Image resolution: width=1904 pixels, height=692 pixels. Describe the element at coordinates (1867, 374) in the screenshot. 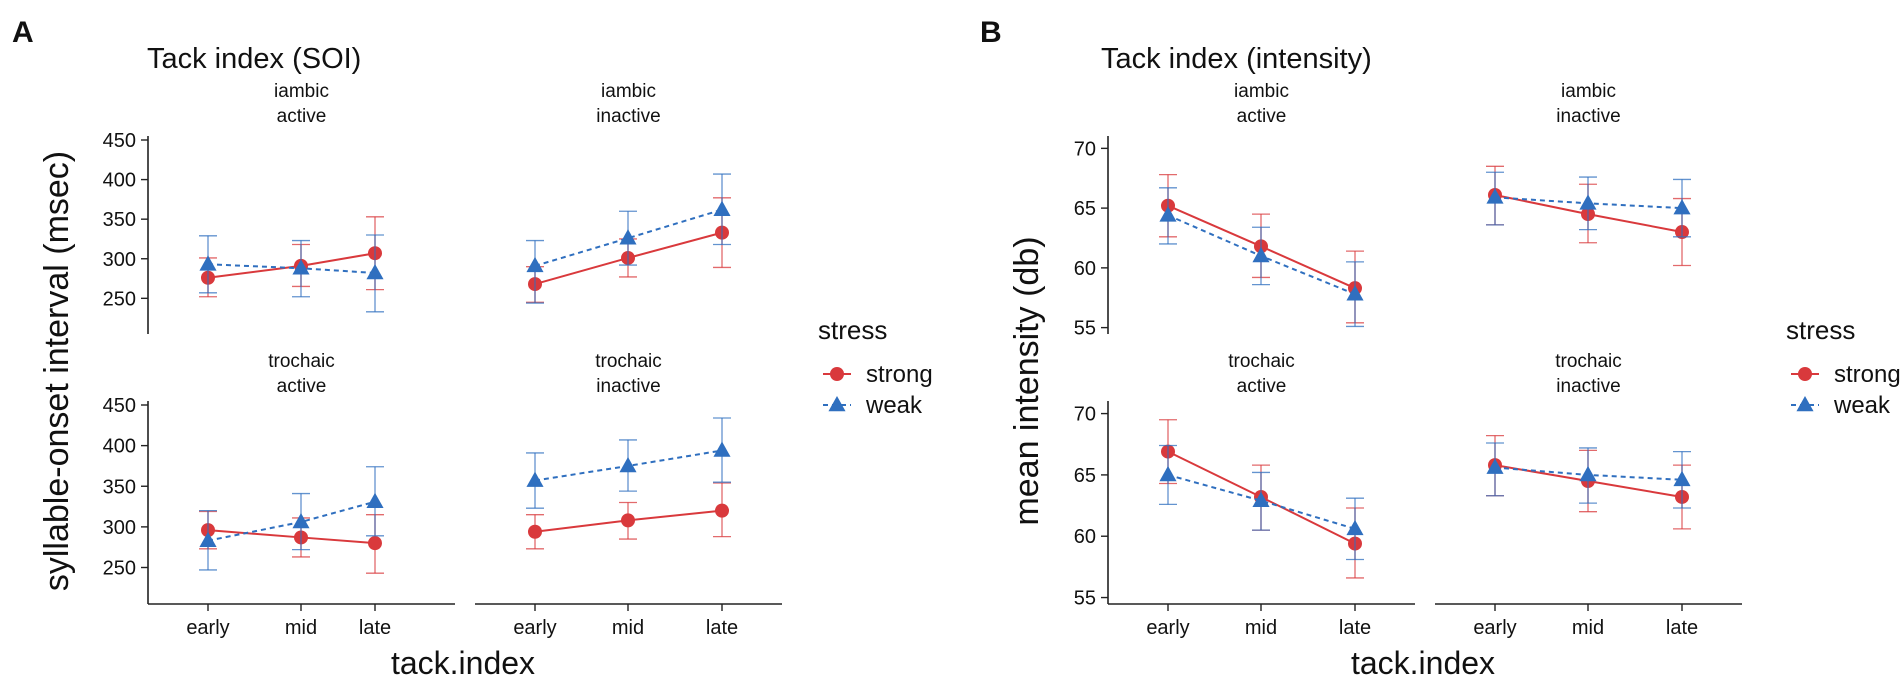

I see `legend-b-strong-label: strong` at that location.